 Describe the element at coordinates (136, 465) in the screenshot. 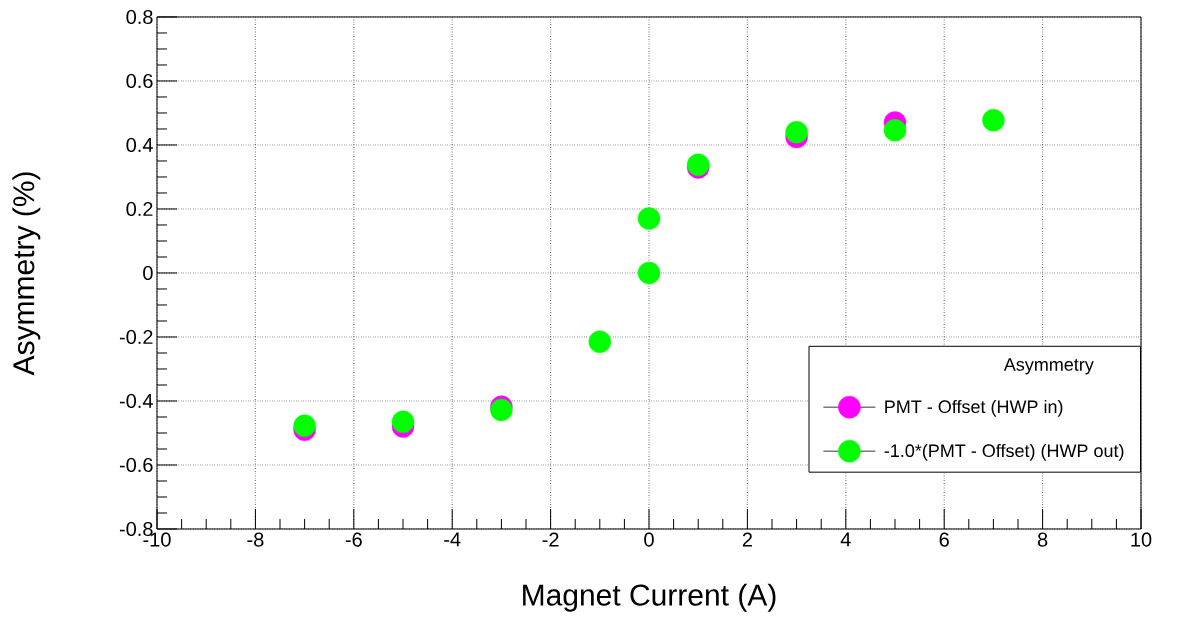

I see `y-tick-label: -0.6` at that location.